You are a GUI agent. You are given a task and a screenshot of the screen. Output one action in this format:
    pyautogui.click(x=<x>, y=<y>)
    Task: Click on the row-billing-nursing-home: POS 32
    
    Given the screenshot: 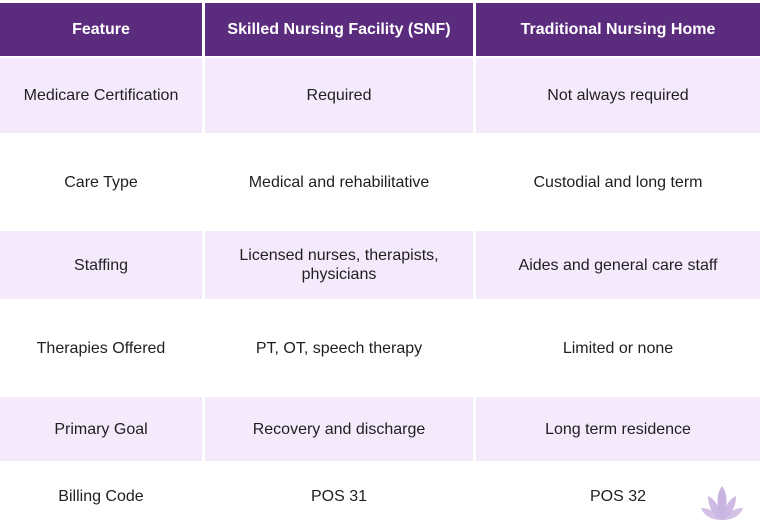 What is the action you would take?
    pyautogui.click(x=618, y=496)
    